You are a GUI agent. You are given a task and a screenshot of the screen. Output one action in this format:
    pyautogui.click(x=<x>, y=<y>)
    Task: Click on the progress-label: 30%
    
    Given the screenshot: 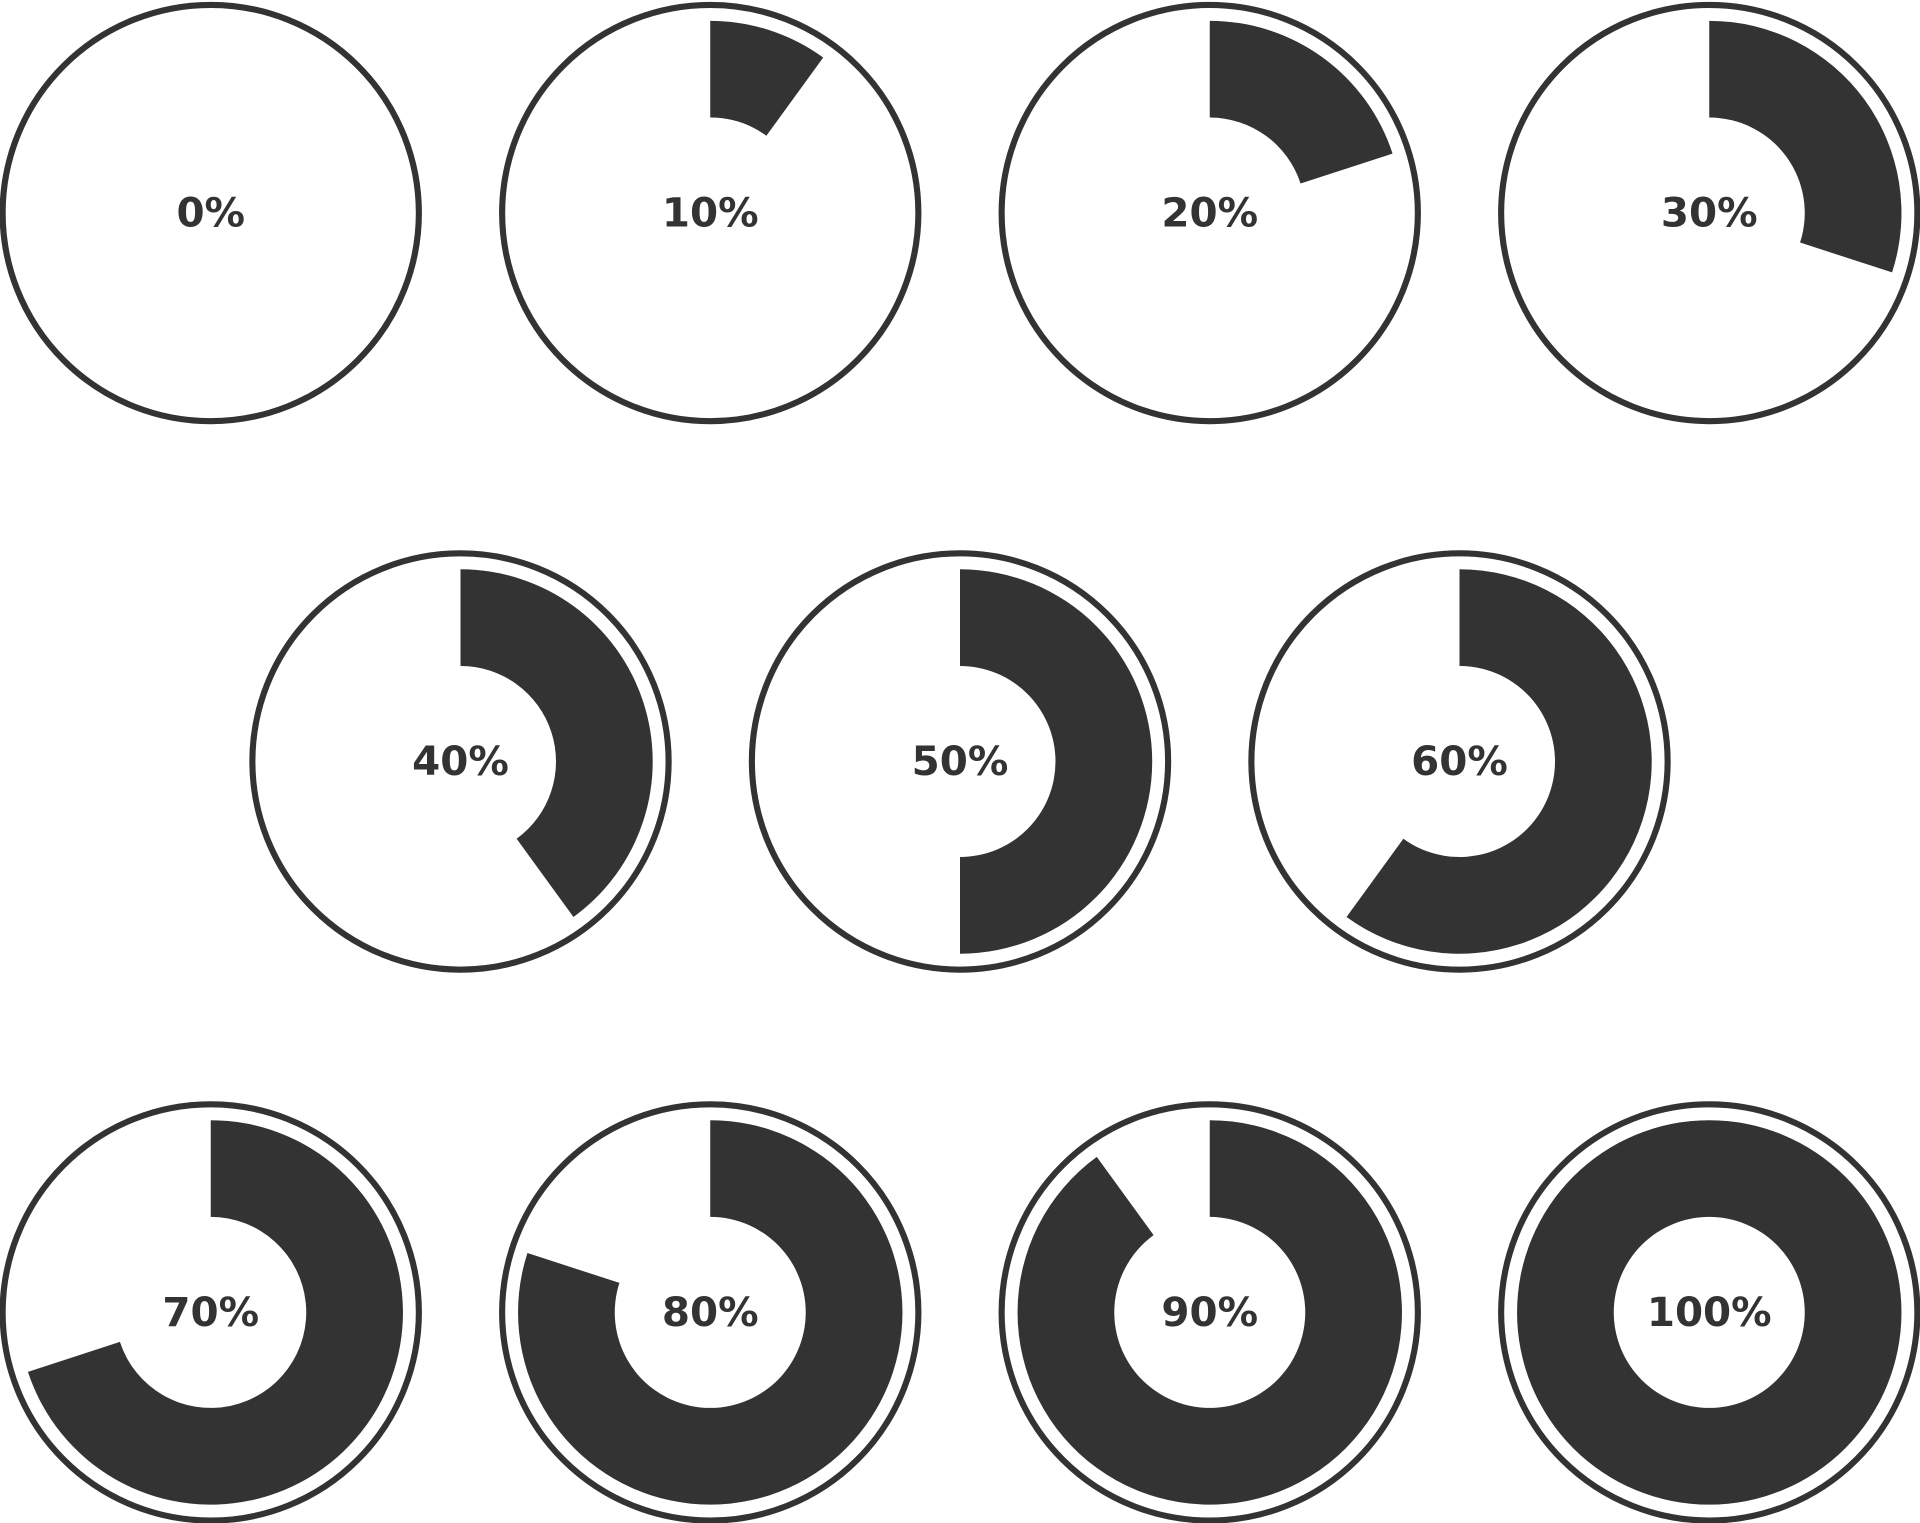 What is the action you would take?
    pyautogui.click(x=1709, y=212)
    